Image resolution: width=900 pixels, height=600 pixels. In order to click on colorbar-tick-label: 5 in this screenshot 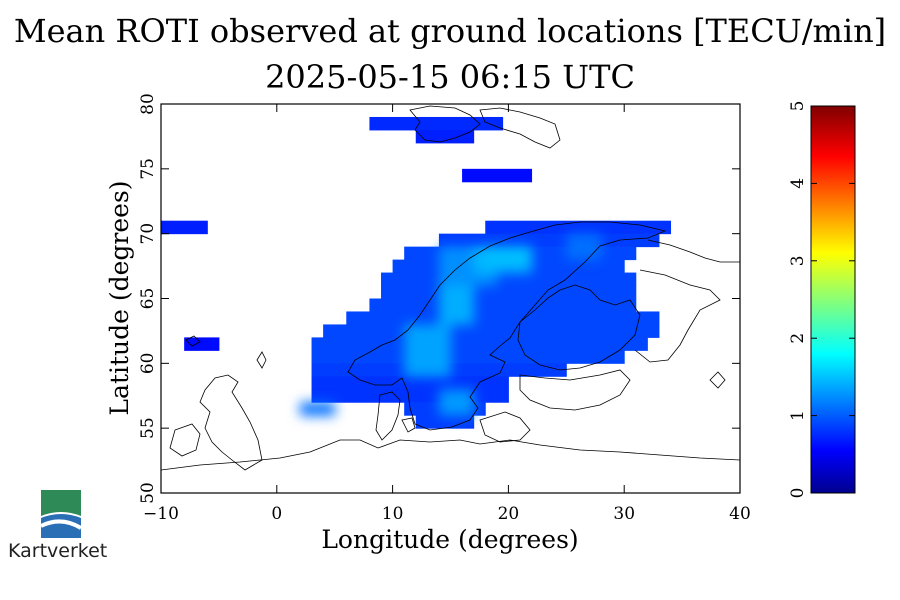, I will do `click(798, 106)`.